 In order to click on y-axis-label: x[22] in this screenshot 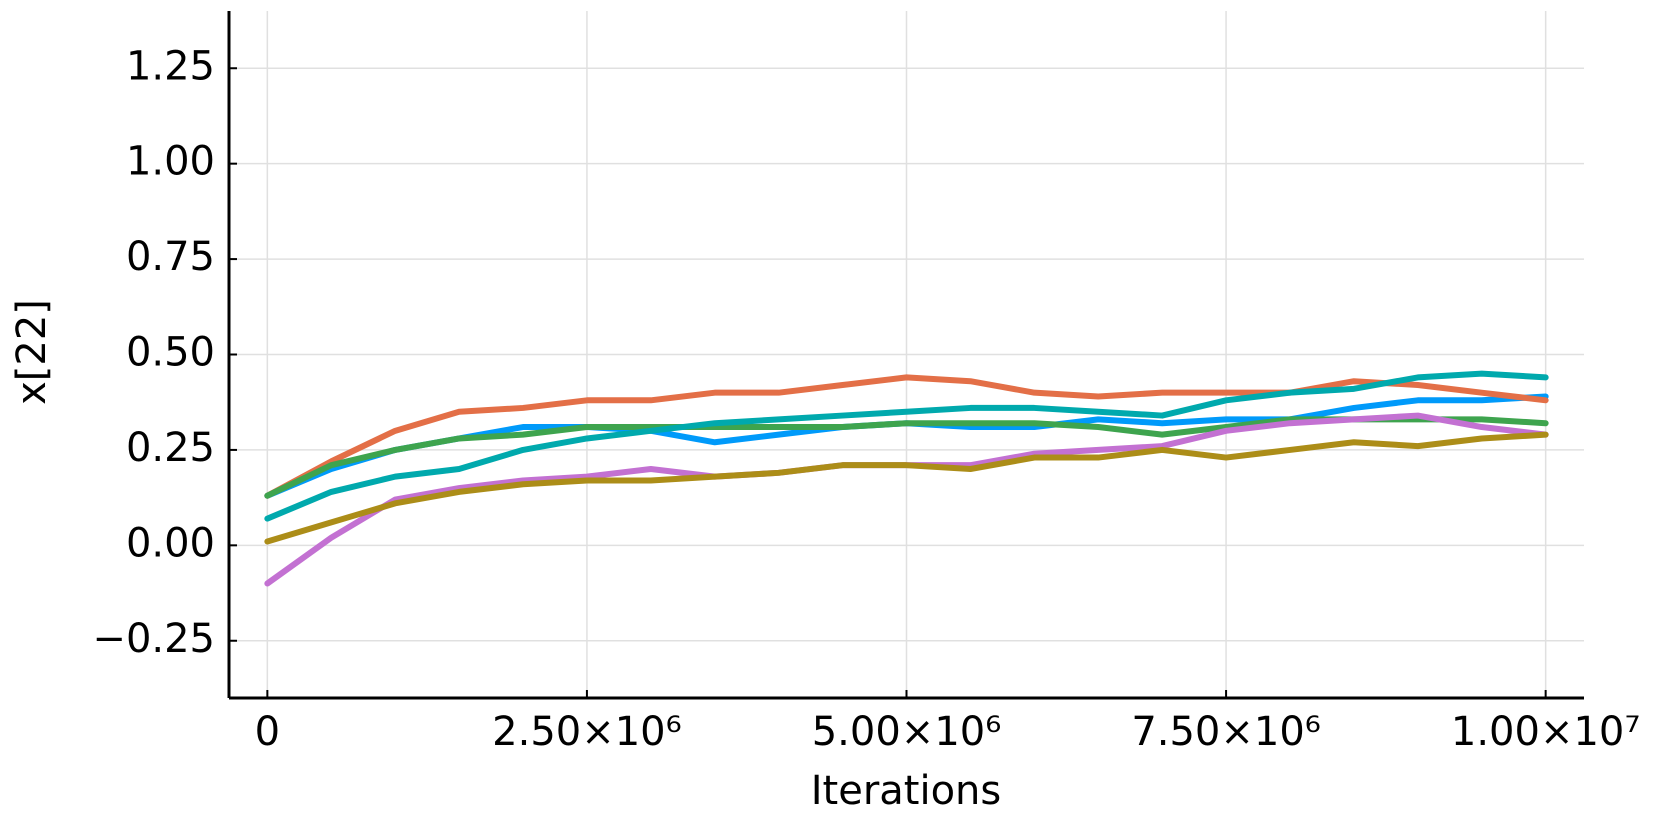, I will do `click(32, 352)`.